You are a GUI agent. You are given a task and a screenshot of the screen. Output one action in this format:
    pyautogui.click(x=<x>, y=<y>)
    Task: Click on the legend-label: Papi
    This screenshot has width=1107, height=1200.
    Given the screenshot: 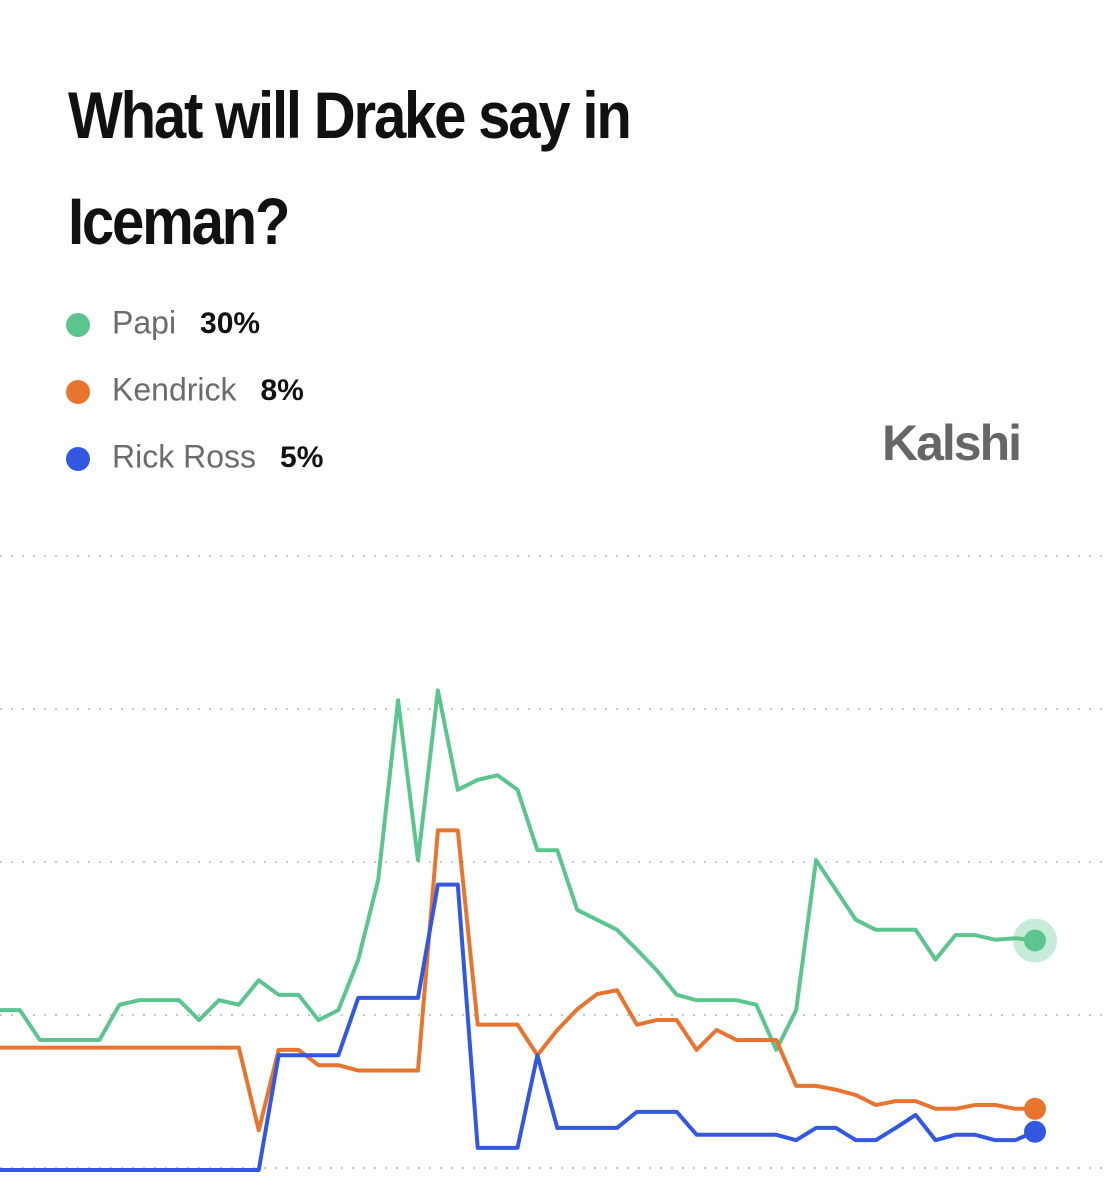 What is the action you would take?
    pyautogui.click(x=144, y=322)
    